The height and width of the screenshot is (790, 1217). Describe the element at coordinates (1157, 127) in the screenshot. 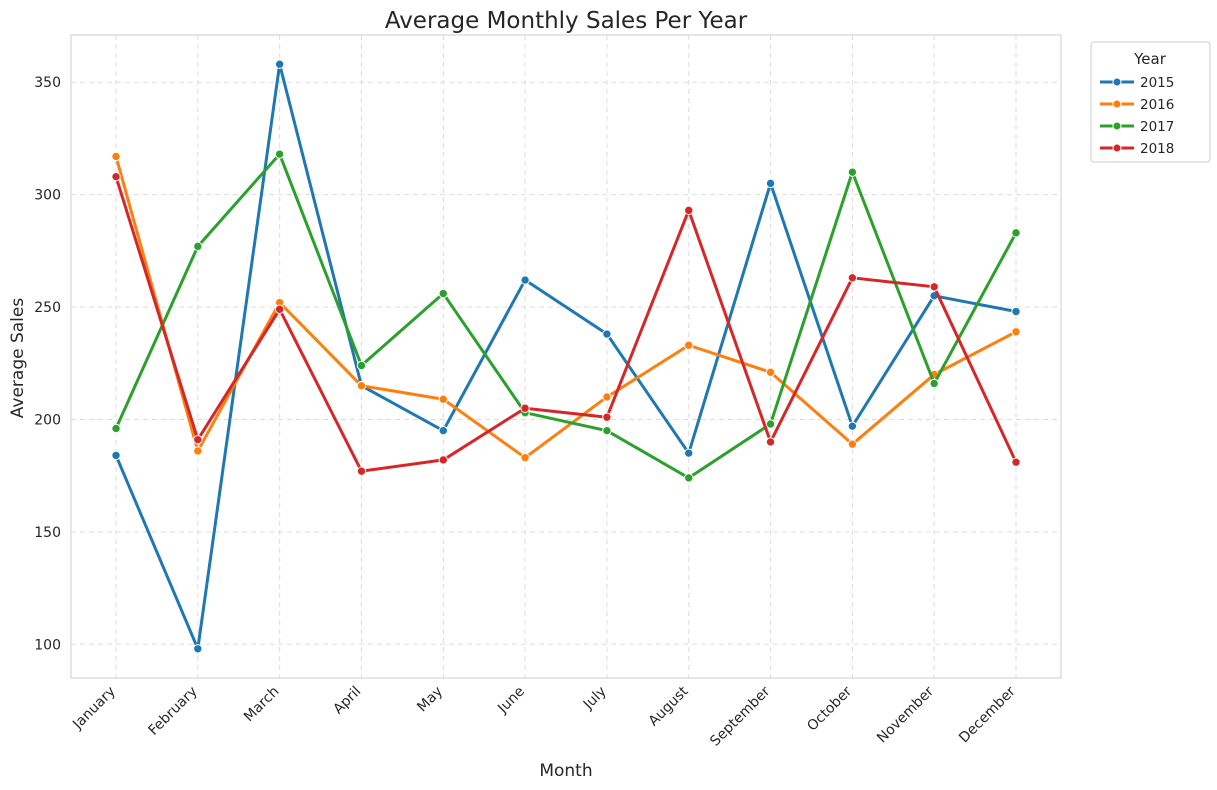

I see `legend-label: 2017` at that location.